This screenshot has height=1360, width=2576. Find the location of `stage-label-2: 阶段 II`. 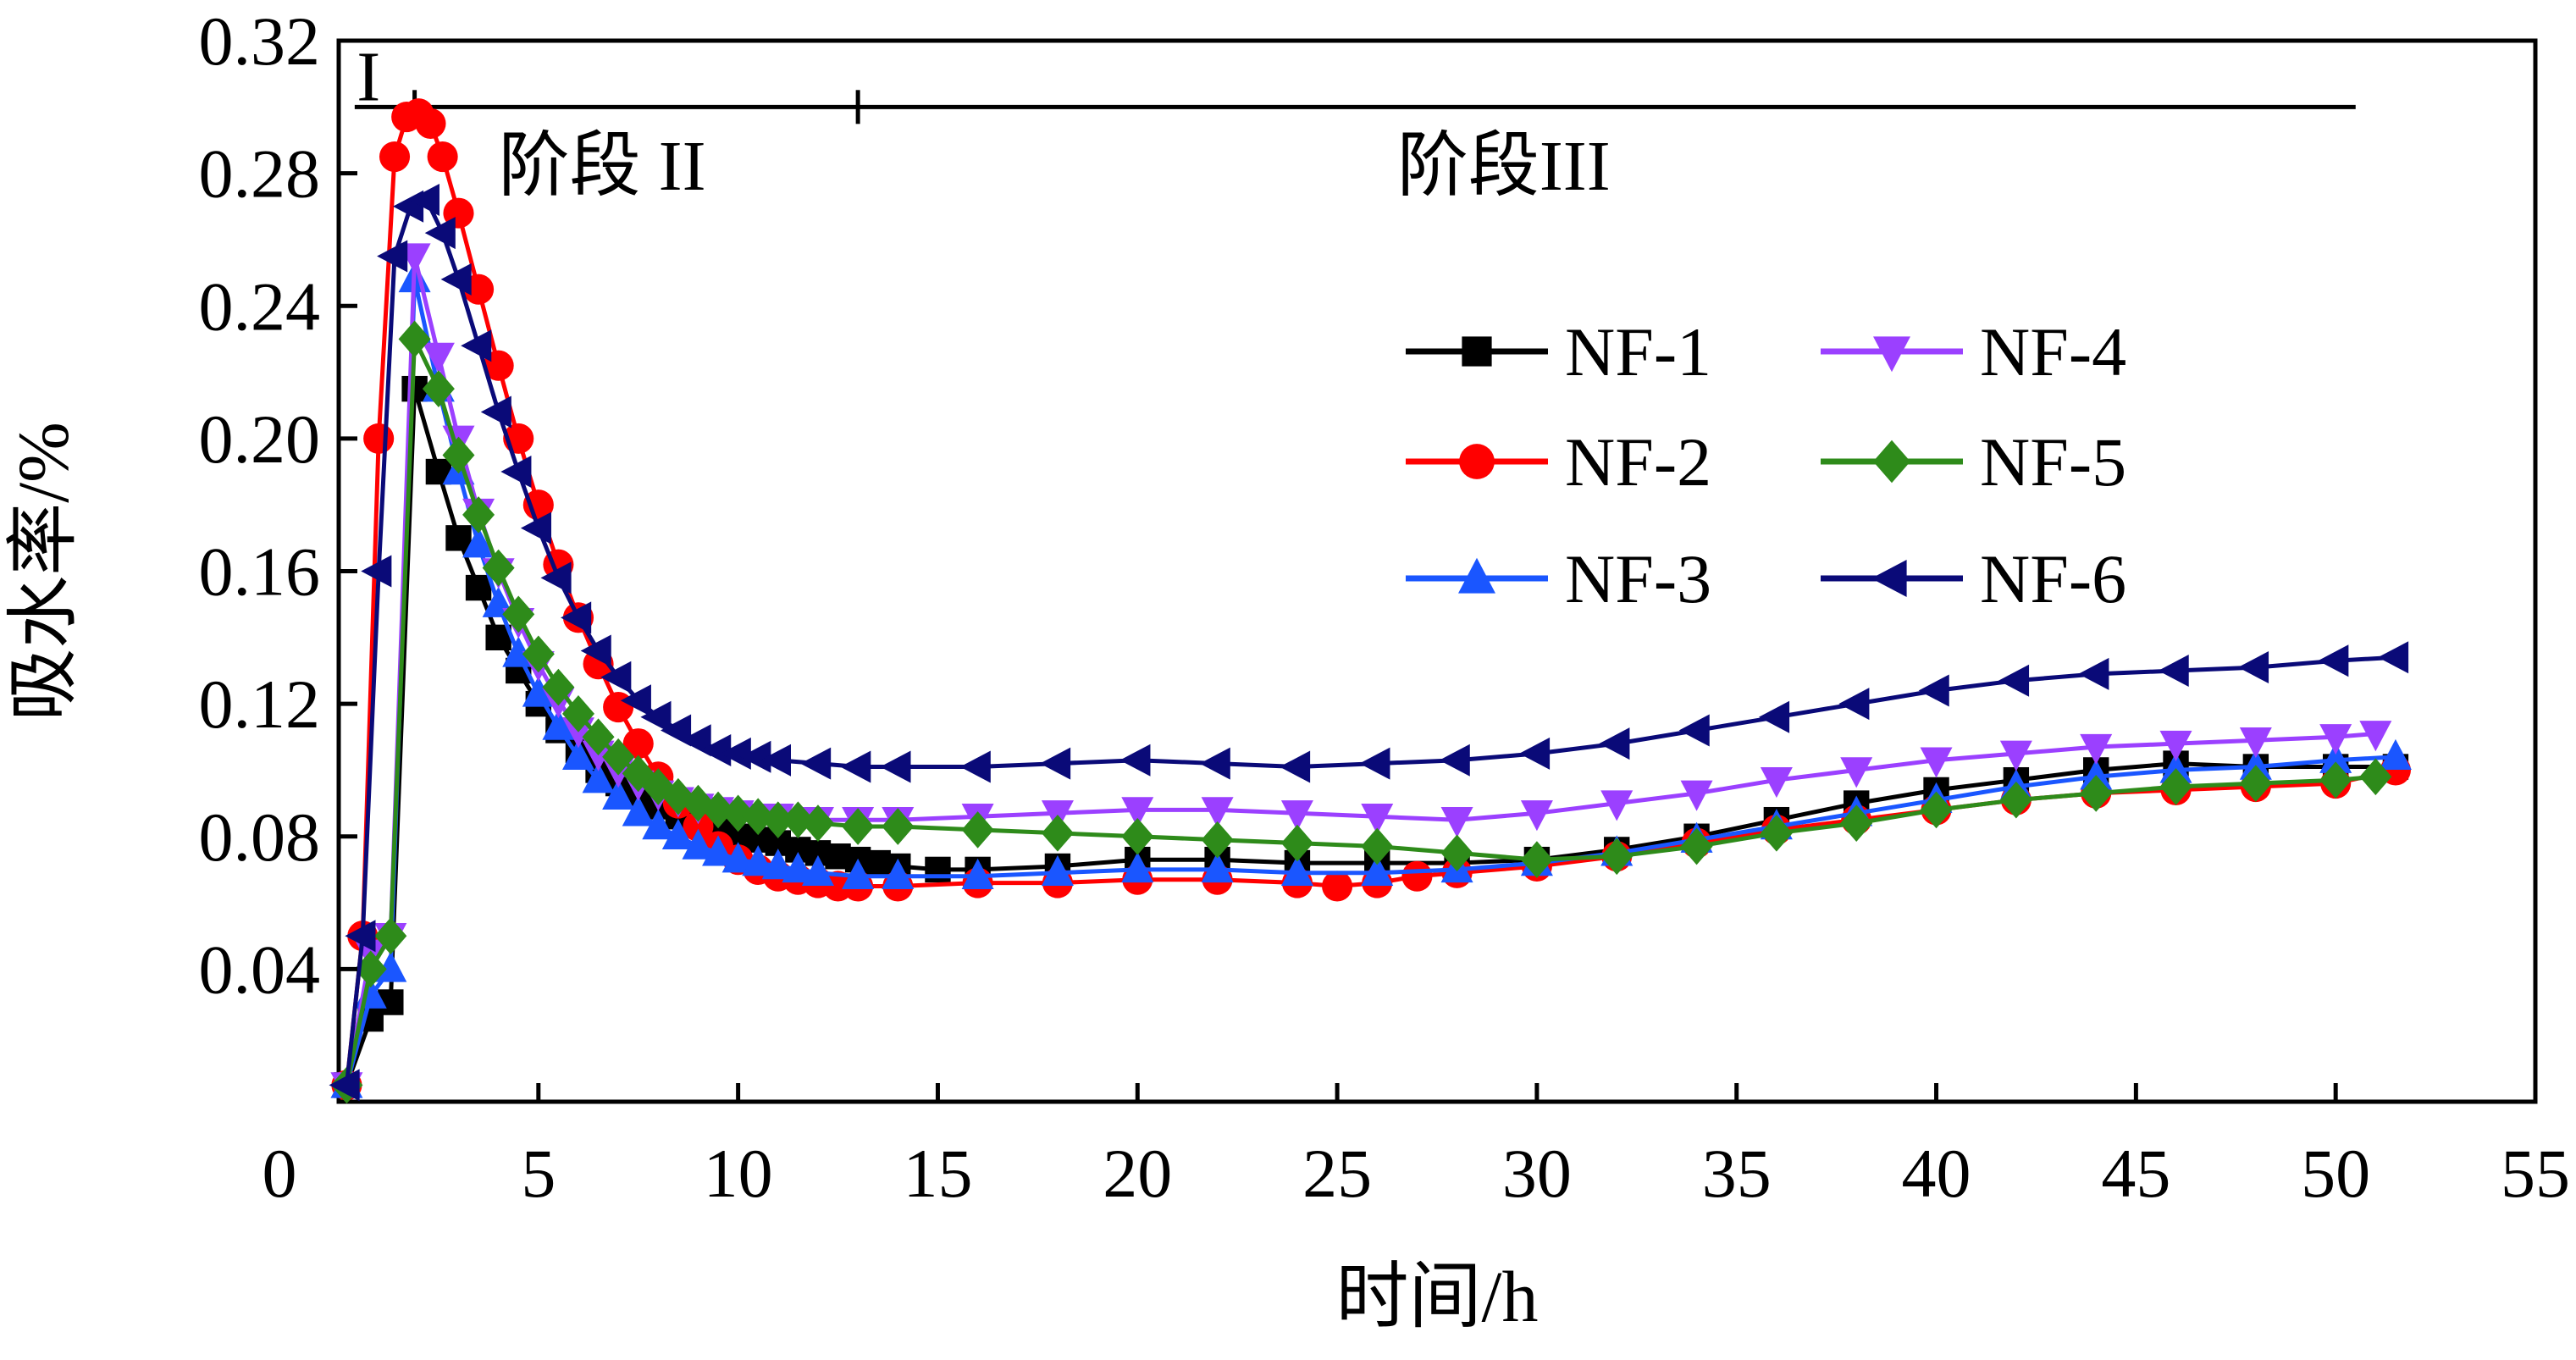

stage-label-2: 阶段 II is located at coordinates (602, 167).